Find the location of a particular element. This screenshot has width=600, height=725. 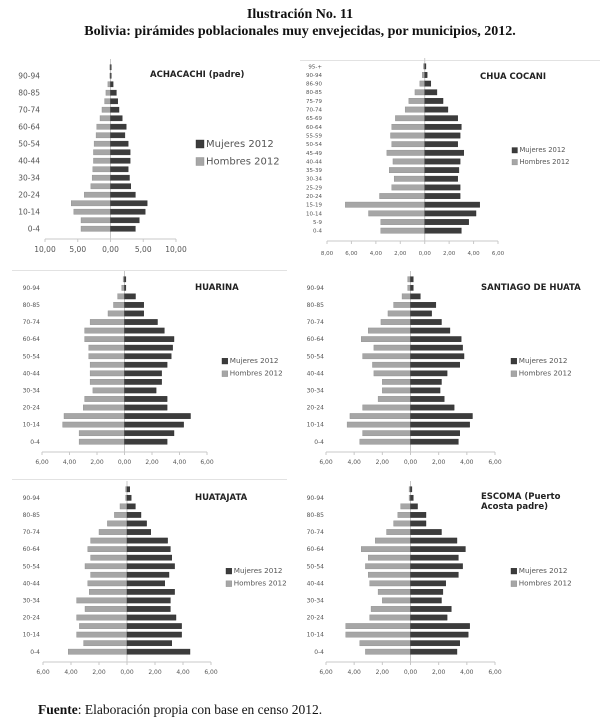

chart-title: ESCOMA (Puerto is located at coordinates (521, 497).